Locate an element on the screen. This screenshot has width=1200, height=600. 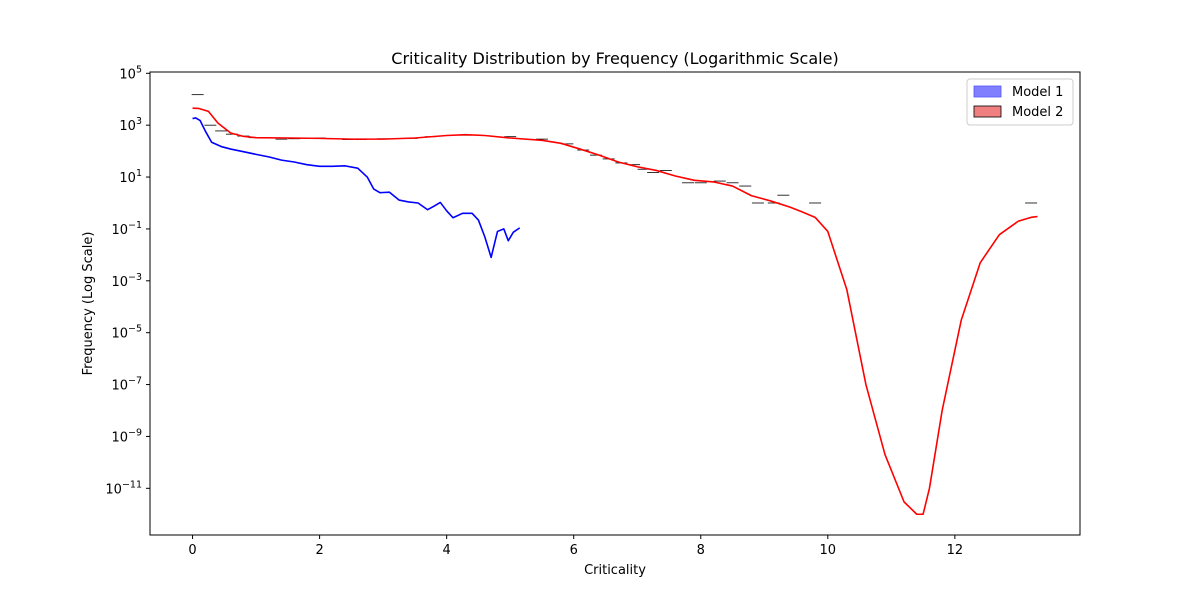
y-axis: 10⁵ 10³ 10¹ 10⁻¹ 10⁻³ 10⁻⁵ 10⁻⁷ 10⁻⁹ 10⁻¹¹ is located at coordinates (127, 280).